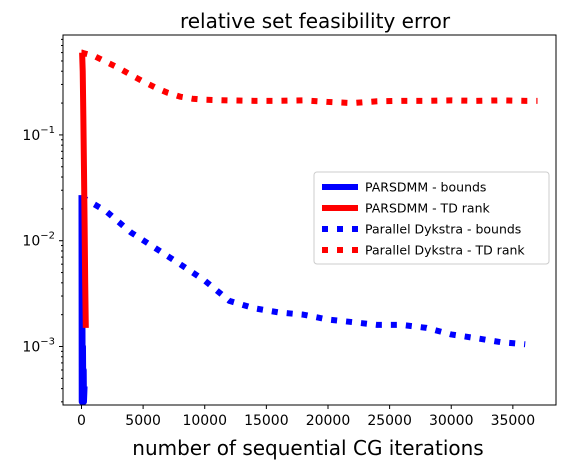  Describe the element at coordinates (307, 448) in the screenshot. I see `x-axis-label: number of sequential CG iterations` at that location.